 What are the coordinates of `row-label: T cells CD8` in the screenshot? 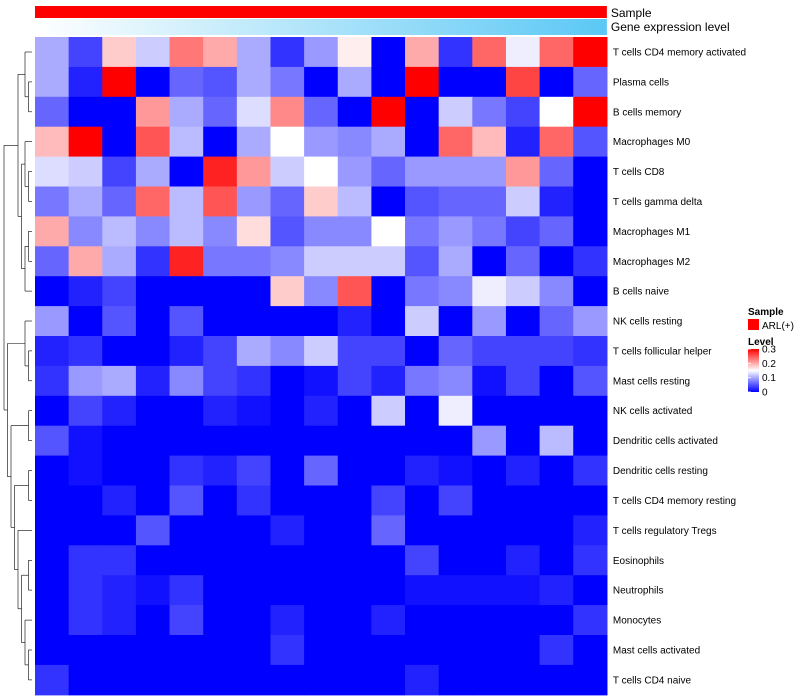 It's located at (639, 172).